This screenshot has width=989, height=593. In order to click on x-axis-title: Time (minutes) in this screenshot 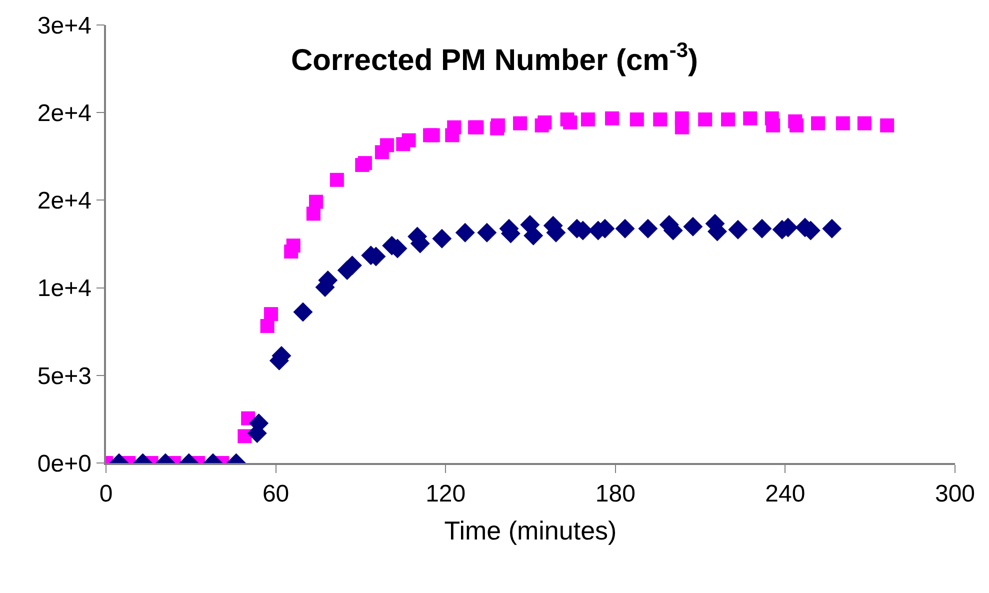, I will do `click(530, 531)`.